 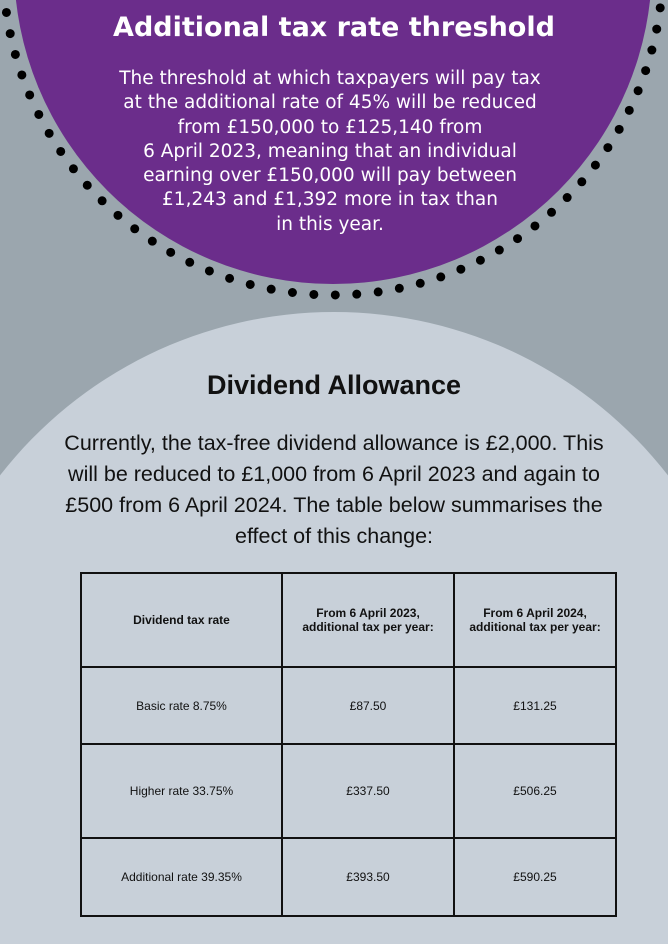 I want to click on text-line: in this year., so click(x=330, y=224).